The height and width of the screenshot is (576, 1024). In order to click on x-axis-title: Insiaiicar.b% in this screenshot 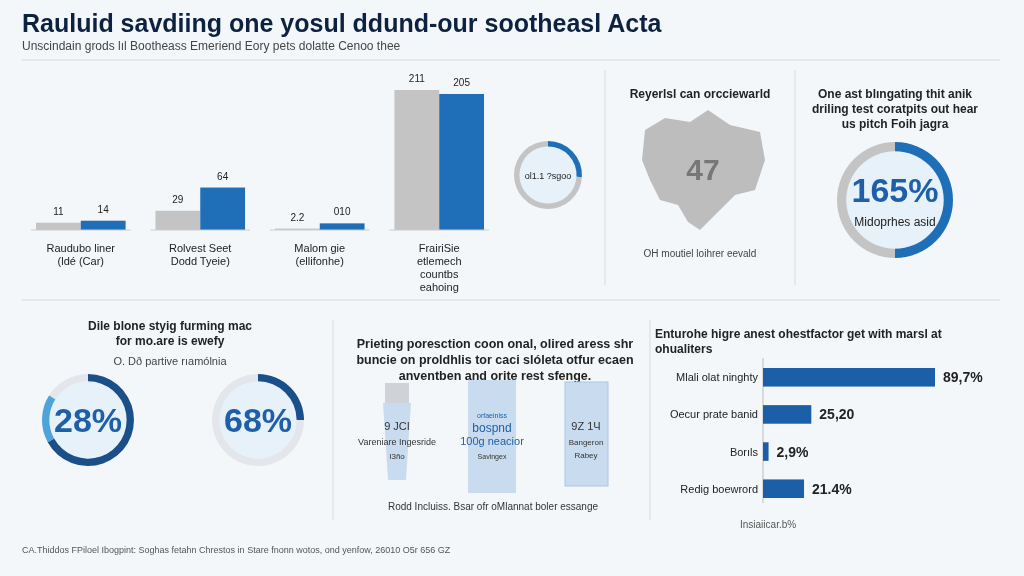, I will do `click(768, 524)`.